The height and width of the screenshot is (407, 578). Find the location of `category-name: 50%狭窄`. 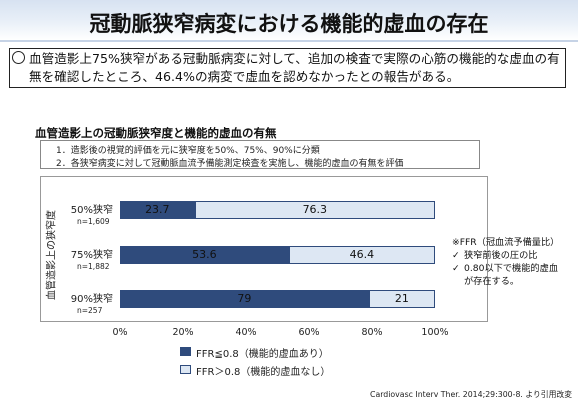

category-name: 50%狭窄 is located at coordinates (91, 210).